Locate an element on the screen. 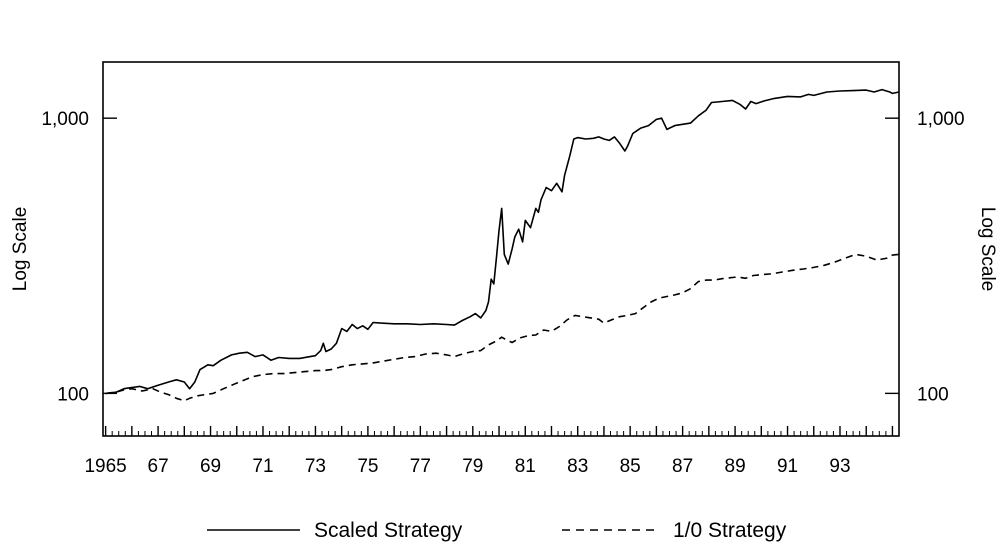 The image size is (1004, 549). x-axis-tick-labels: 1965 67 69 71 73 75 77 79 81 83 85 87 89 91 93 is located at coordinates (467, 466).